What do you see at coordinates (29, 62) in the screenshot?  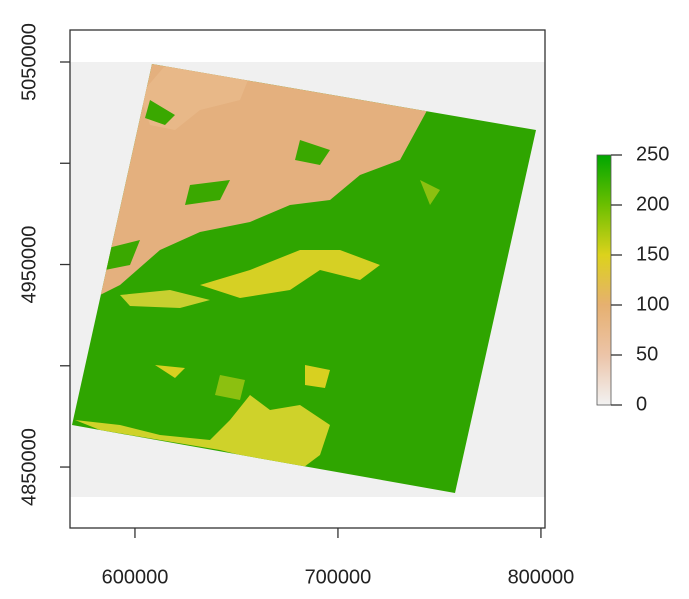 I see `y-tick-label: 5050000` at bounding box center [29, 62].